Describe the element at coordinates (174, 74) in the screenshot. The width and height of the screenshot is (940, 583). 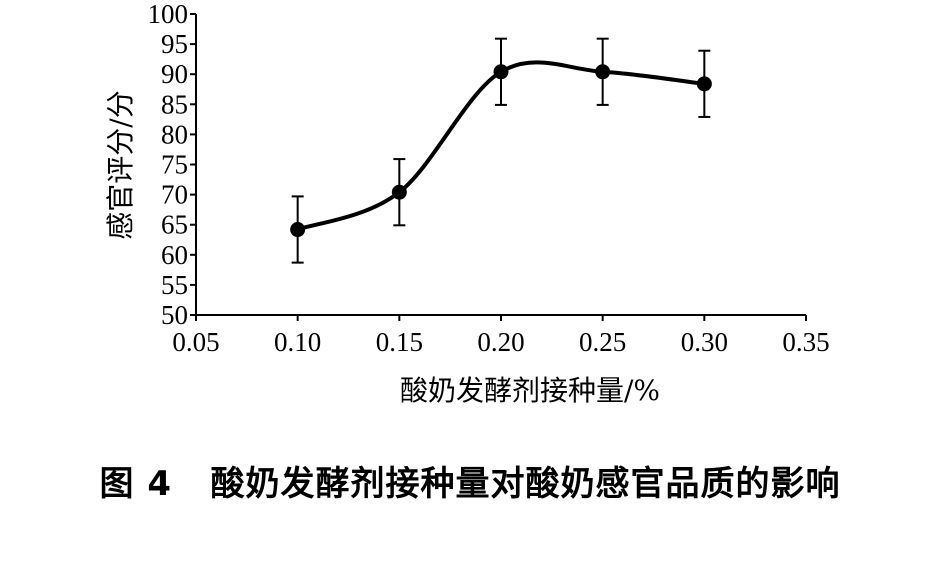
I see `y-tick-label: 90` at that location.